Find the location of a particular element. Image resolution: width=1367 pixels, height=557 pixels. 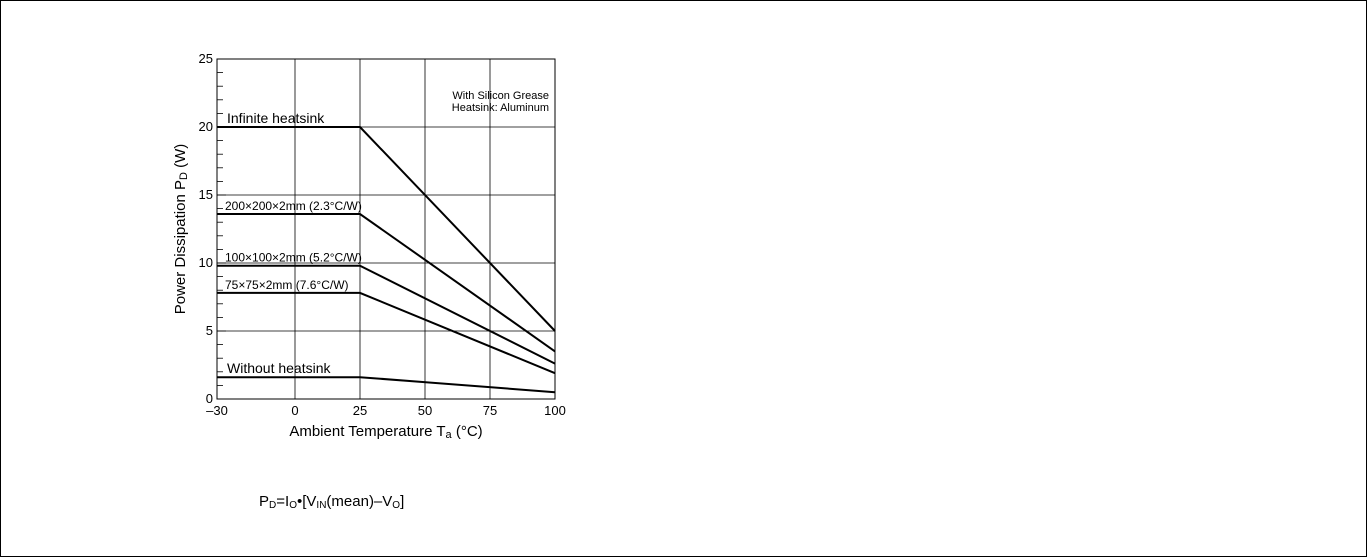

series-label-4: Without heatsink is located at coordinates (279, 368).